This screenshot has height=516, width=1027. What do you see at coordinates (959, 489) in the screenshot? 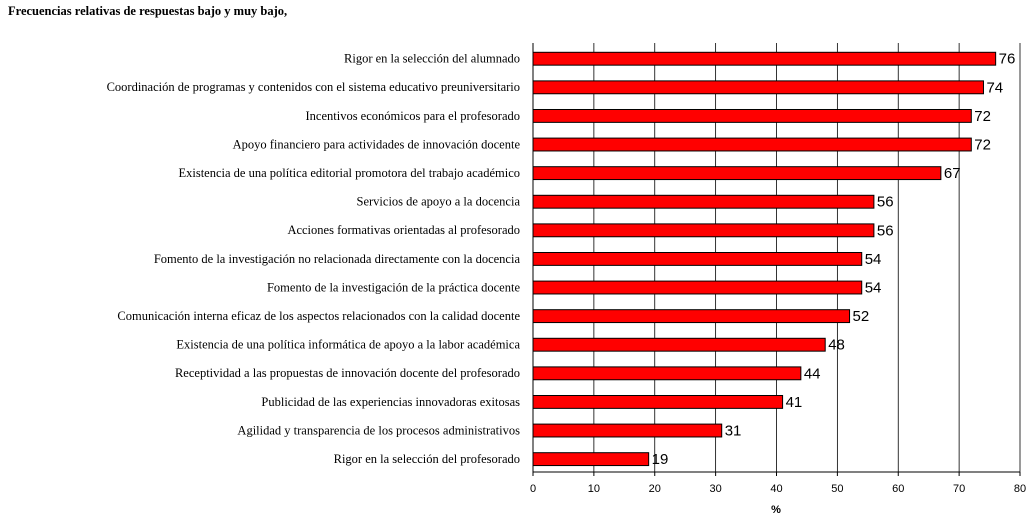
I see `x-tick-label: 70` at bounding box center [959, 489].